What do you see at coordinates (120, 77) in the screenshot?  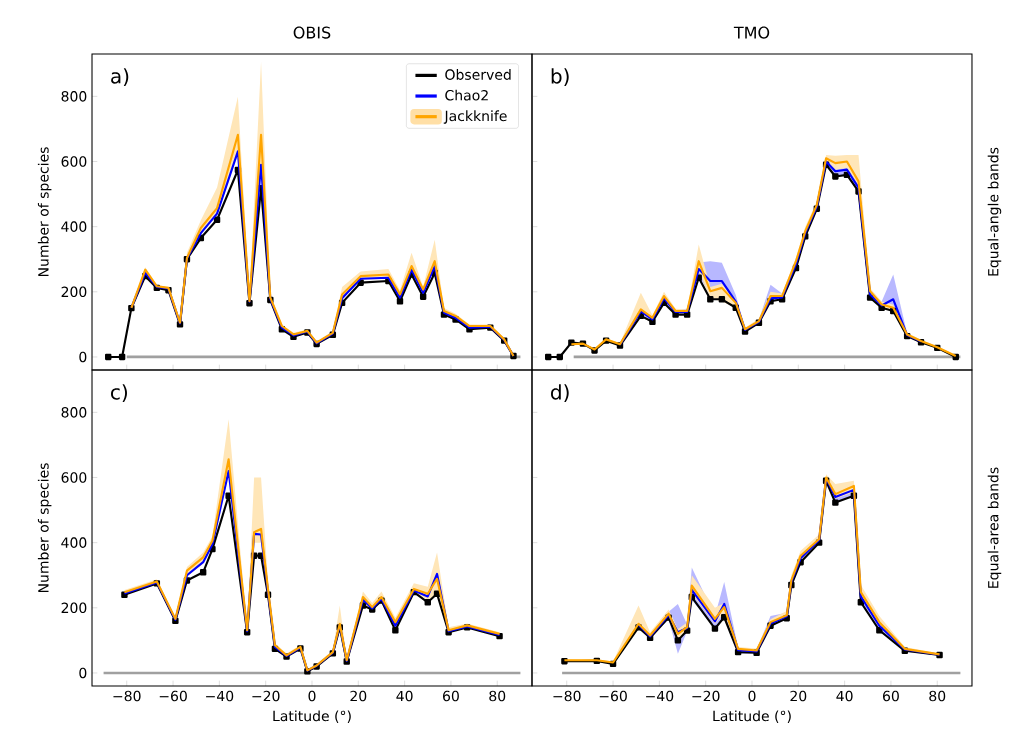 I see `annotation: a)` at bounding box center [120, 77].